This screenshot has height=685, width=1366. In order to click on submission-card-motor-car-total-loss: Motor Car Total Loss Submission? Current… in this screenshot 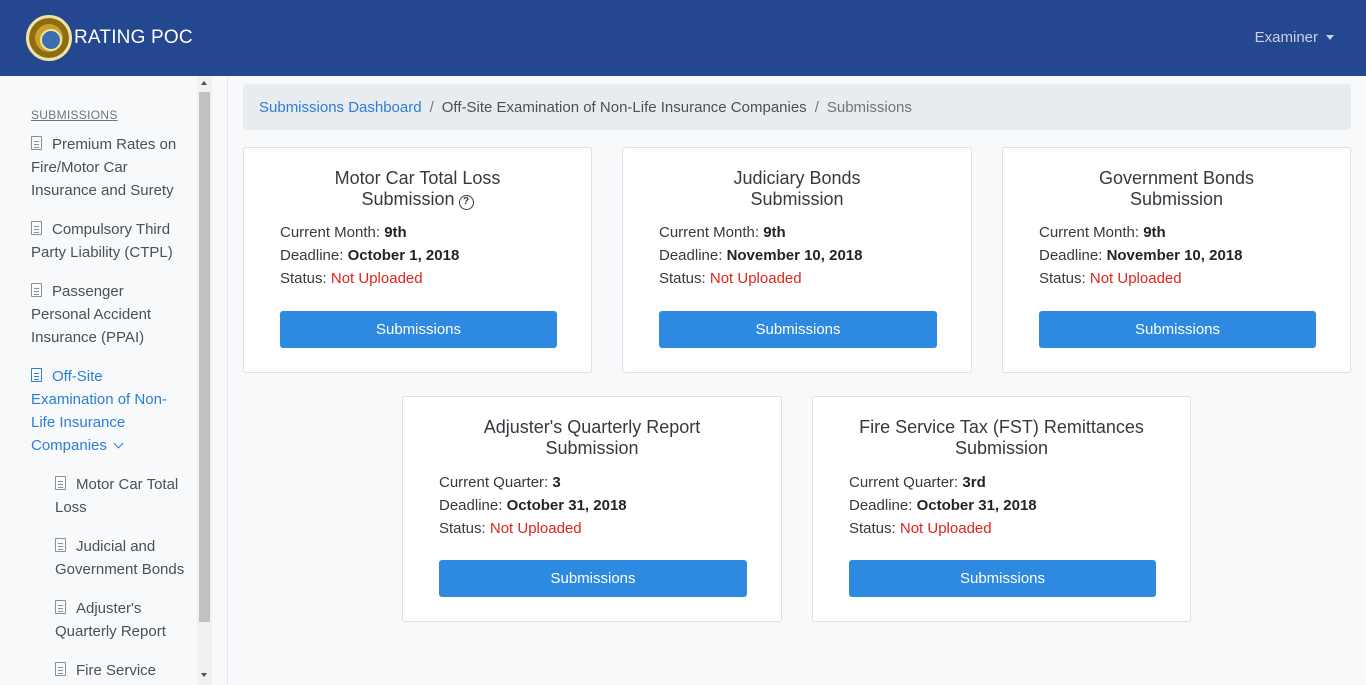, I will do `click(417, 260)`.